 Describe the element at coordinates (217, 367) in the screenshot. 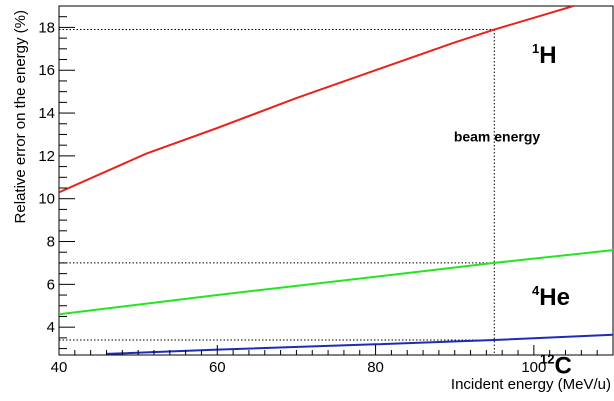

I see `x-tick-label-60: 60` at that location.